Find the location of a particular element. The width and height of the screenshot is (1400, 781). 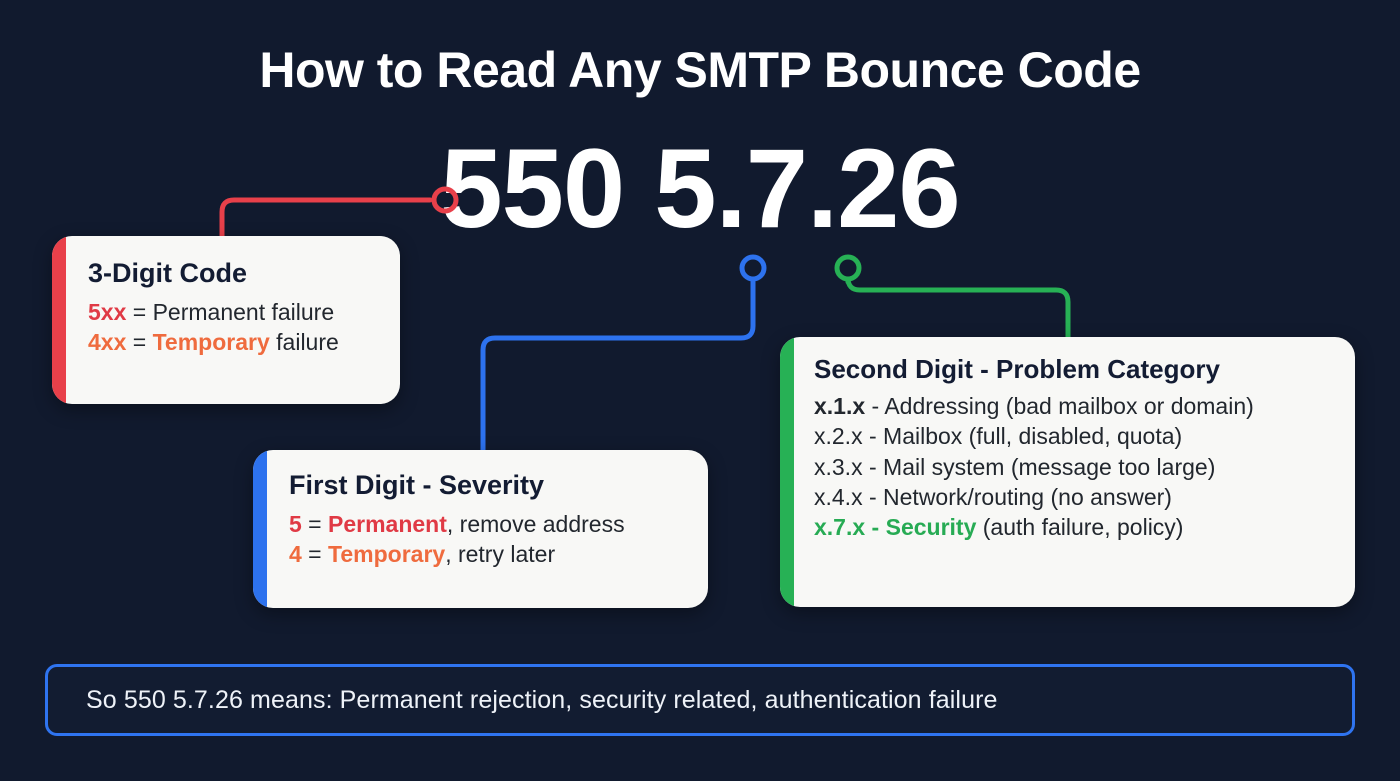

card-line: x.7.x - Security (auth failure, policy) is located at coordinates (1073, 527).